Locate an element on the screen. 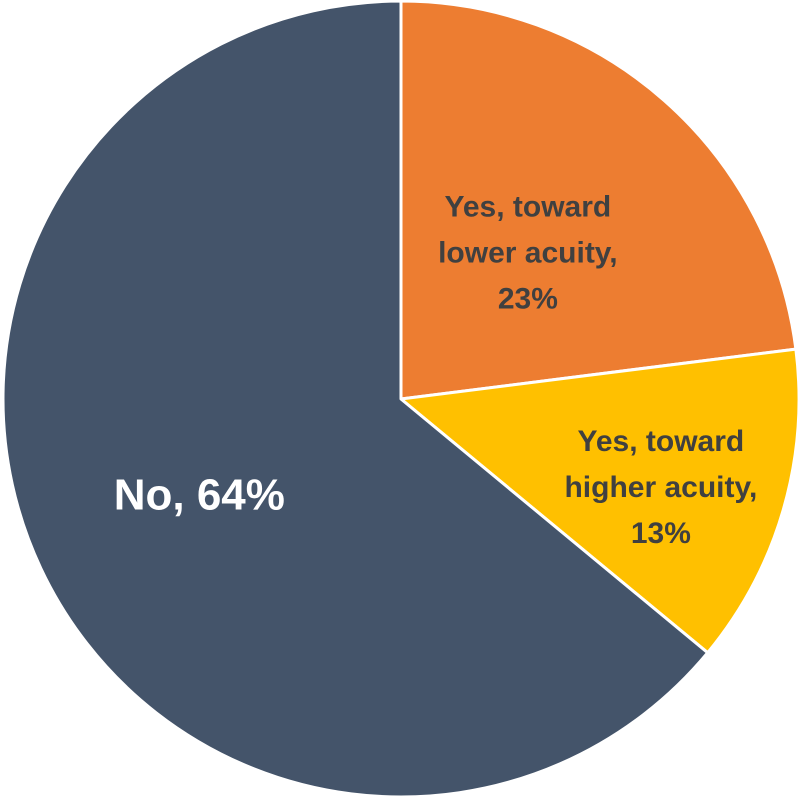 The width and height of the screenshot is (801, 799). pie-slice-label-1: Yes, toward higher acuity, 13% is located at coordinates (660, 487).